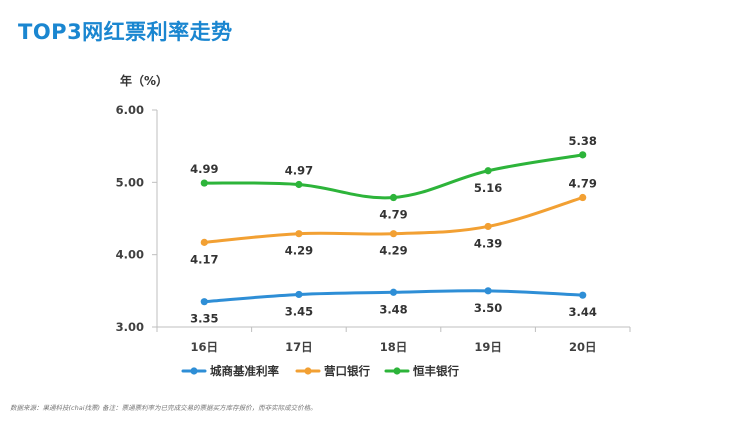 The width and height of the screenshot is (750, 421). I want to click on data-label: 3.50, so click(488, 308).